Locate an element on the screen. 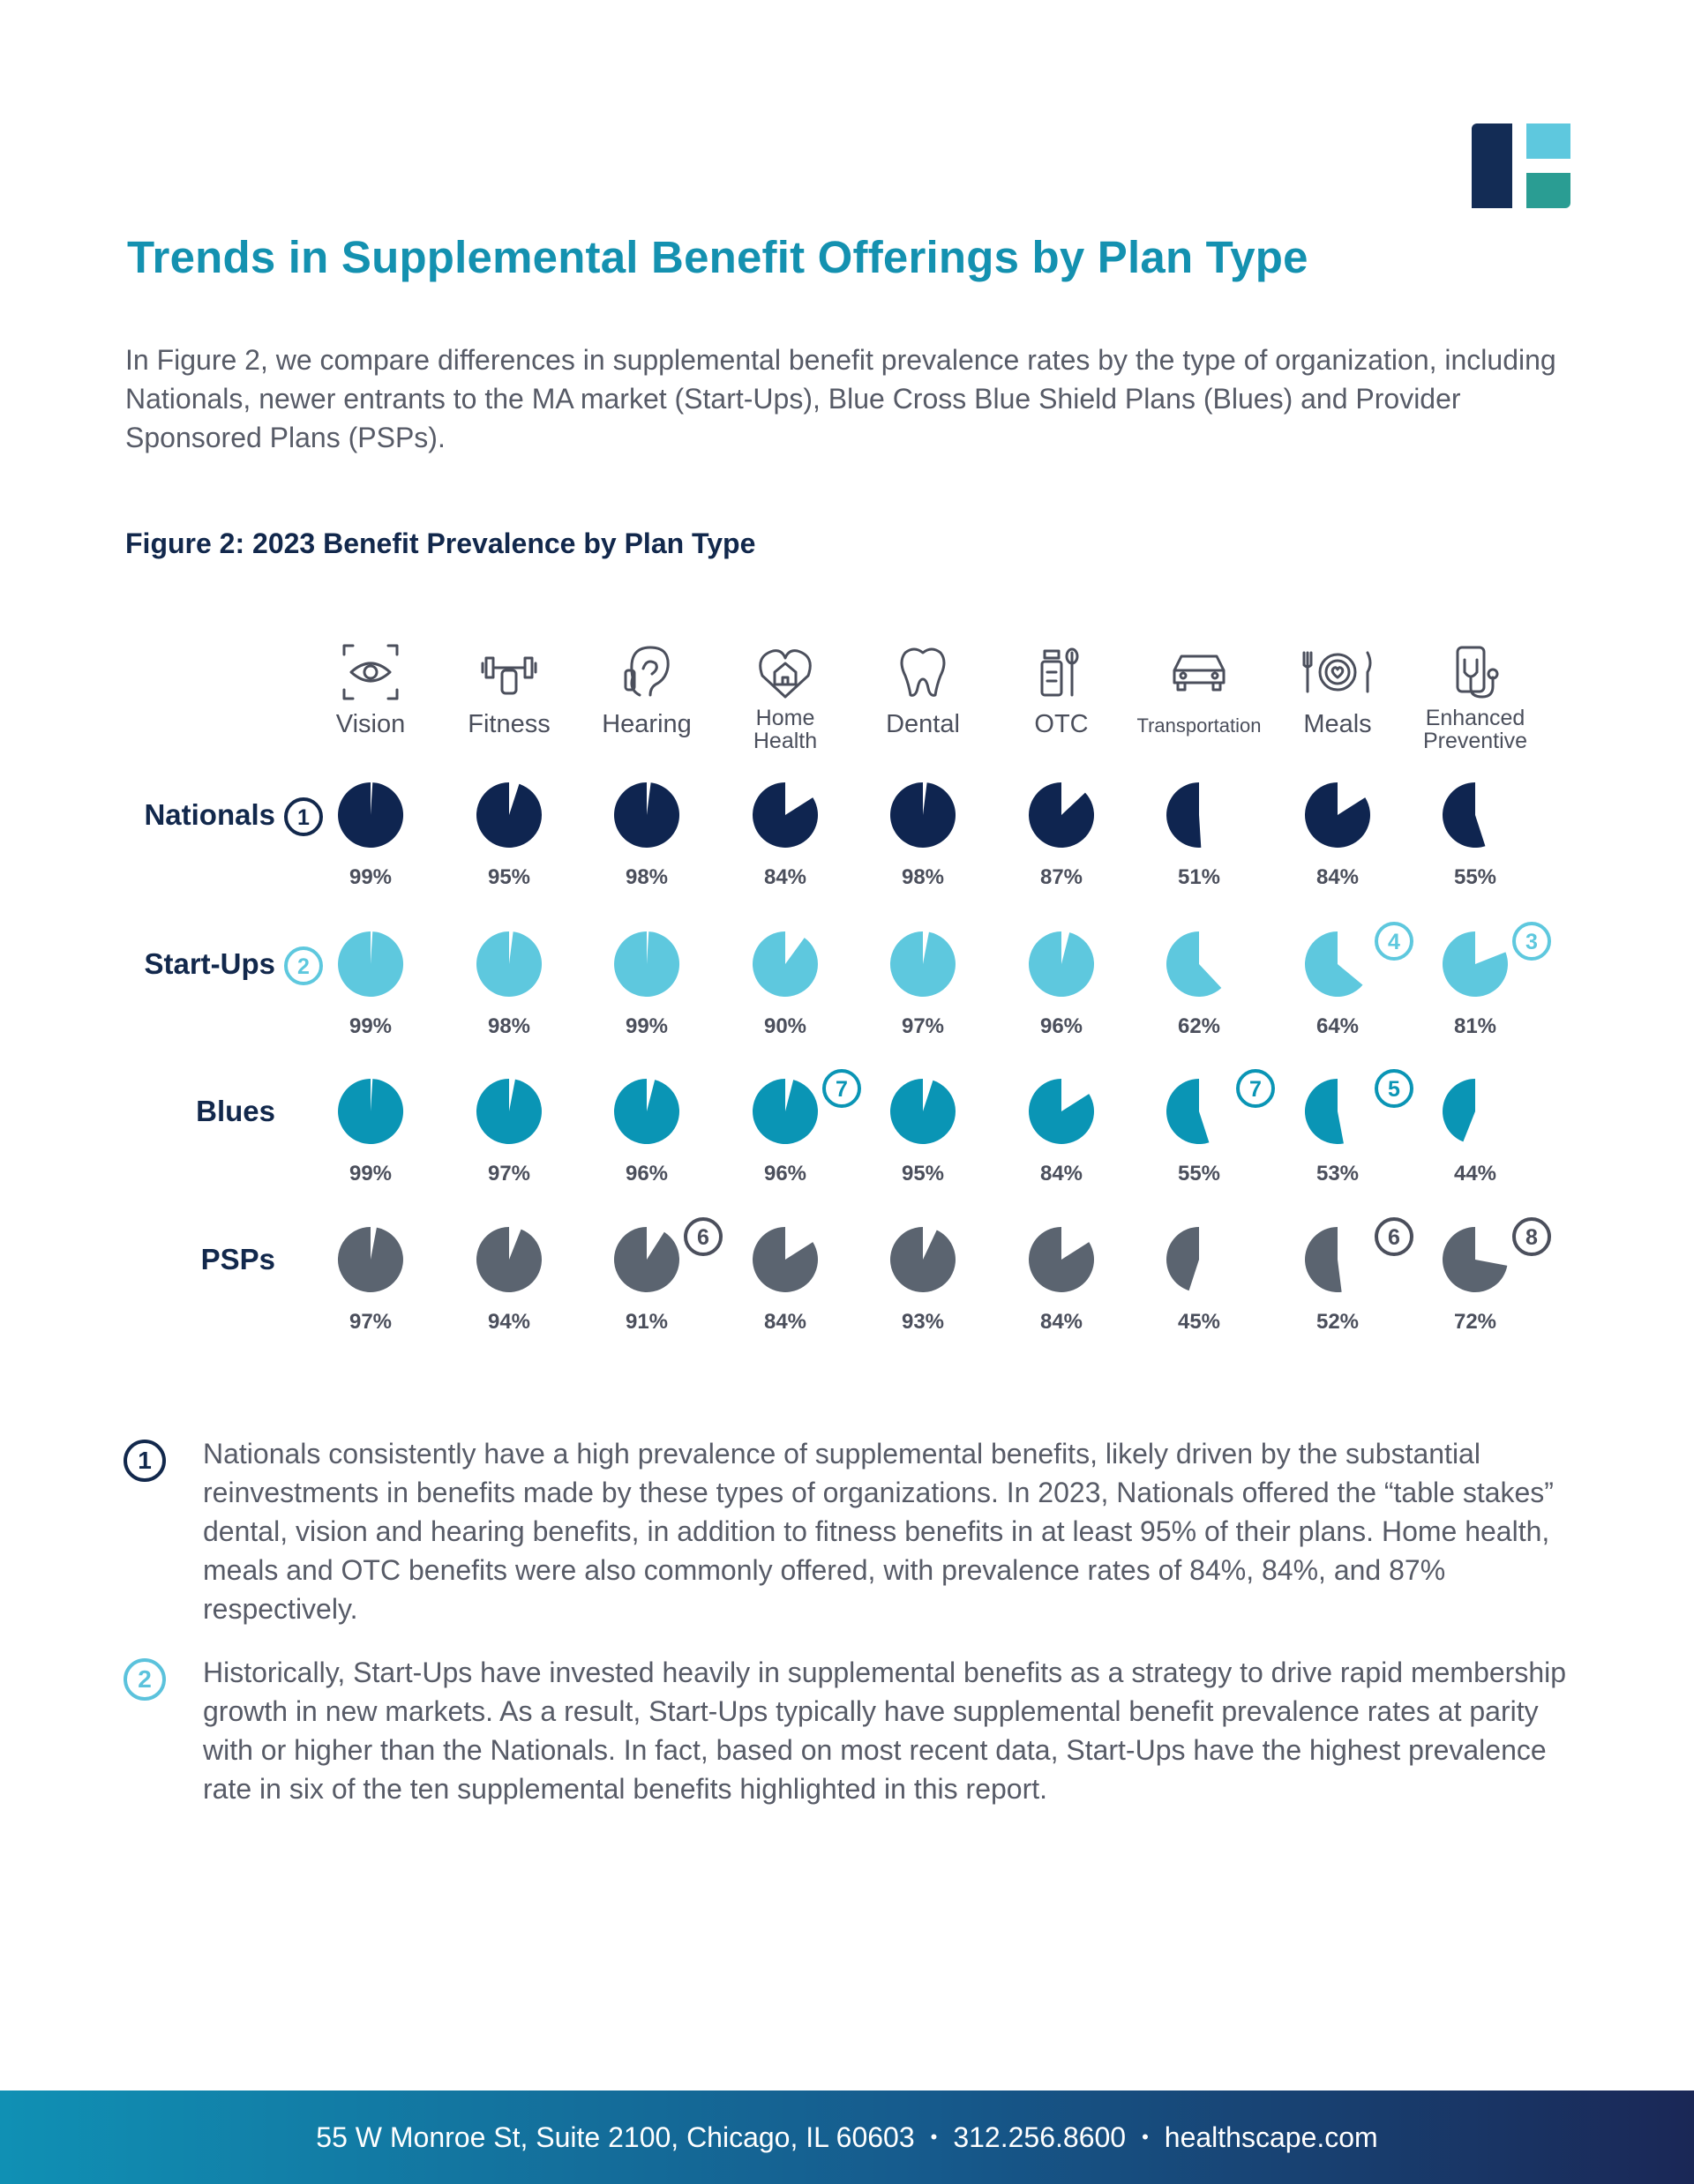 Image resolution: width=1694 pixels, height=2184 pixels. series-label: Start-Ups is located at coordinates (210, 963).